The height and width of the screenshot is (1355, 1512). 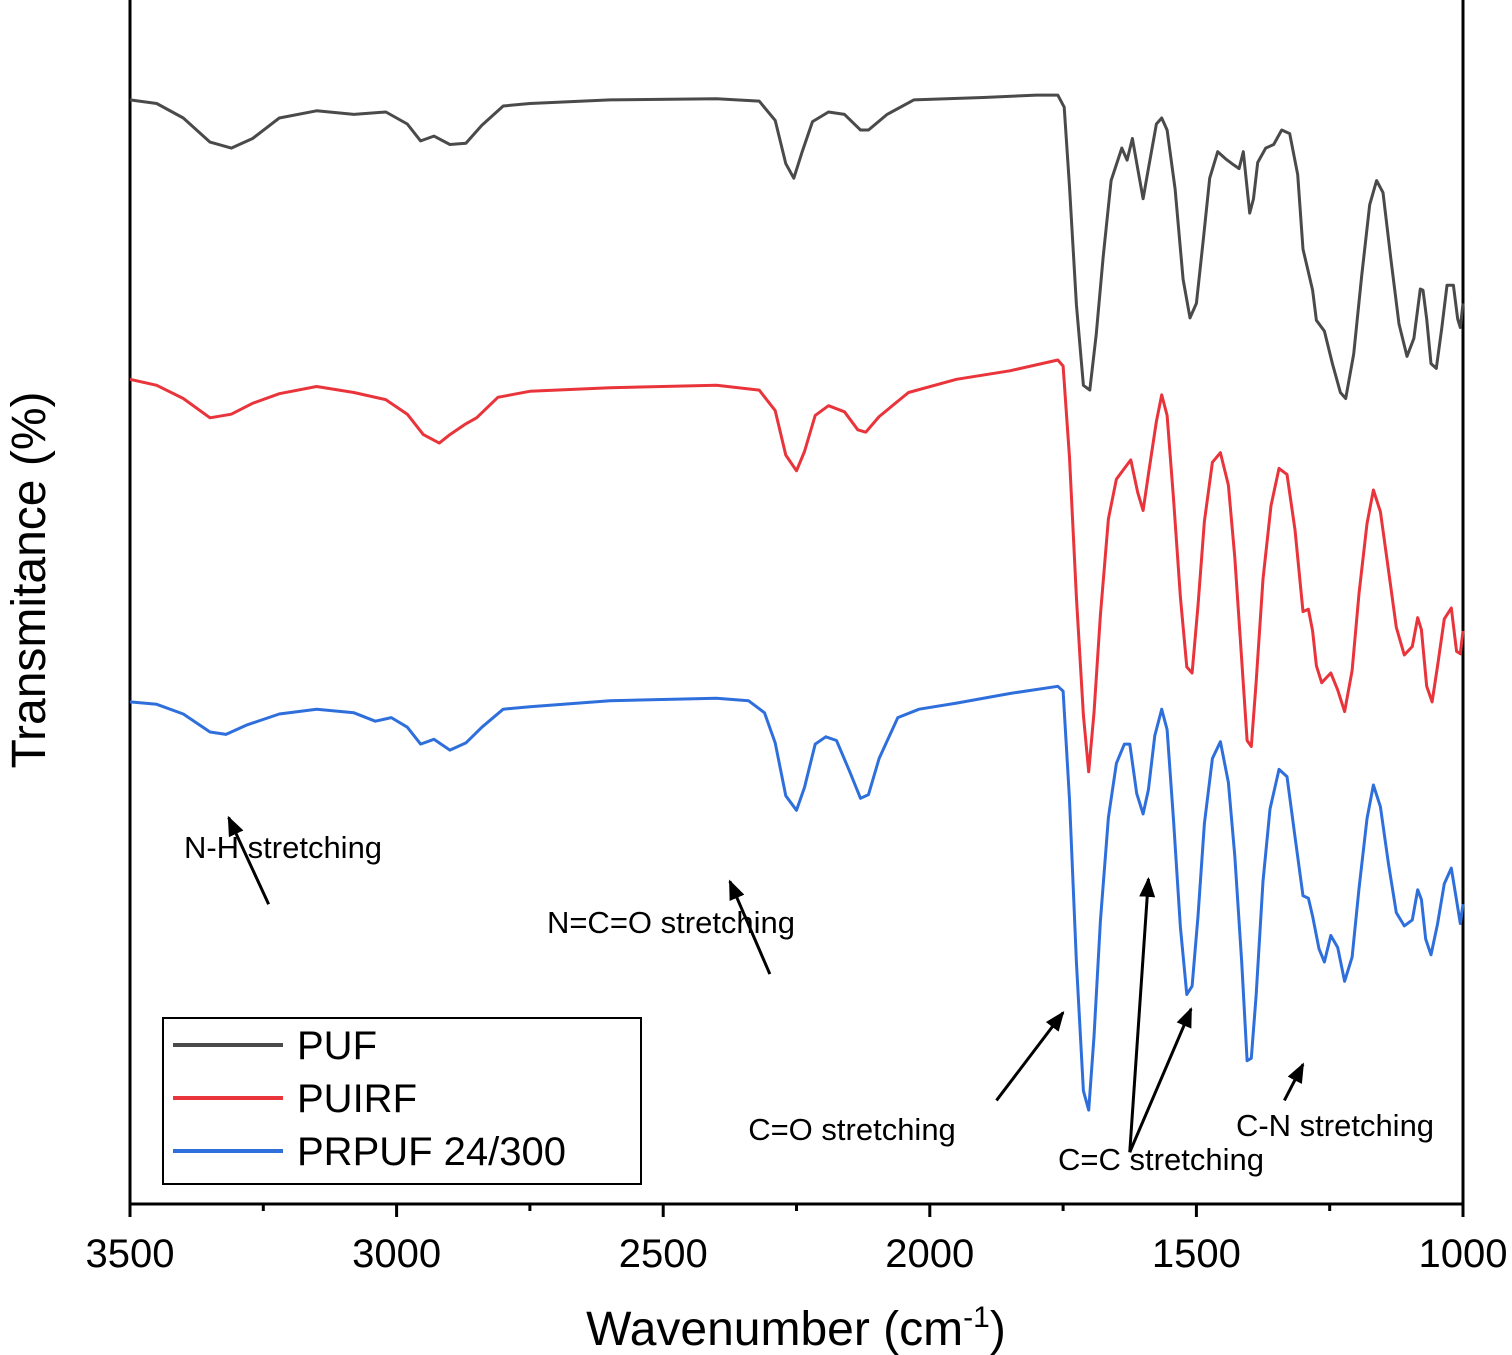 What do you see at coordinates (357, 1099) in the screenshot?
I see `legend-label-puirf: PUIRF` at bounding box center [357, 1099].